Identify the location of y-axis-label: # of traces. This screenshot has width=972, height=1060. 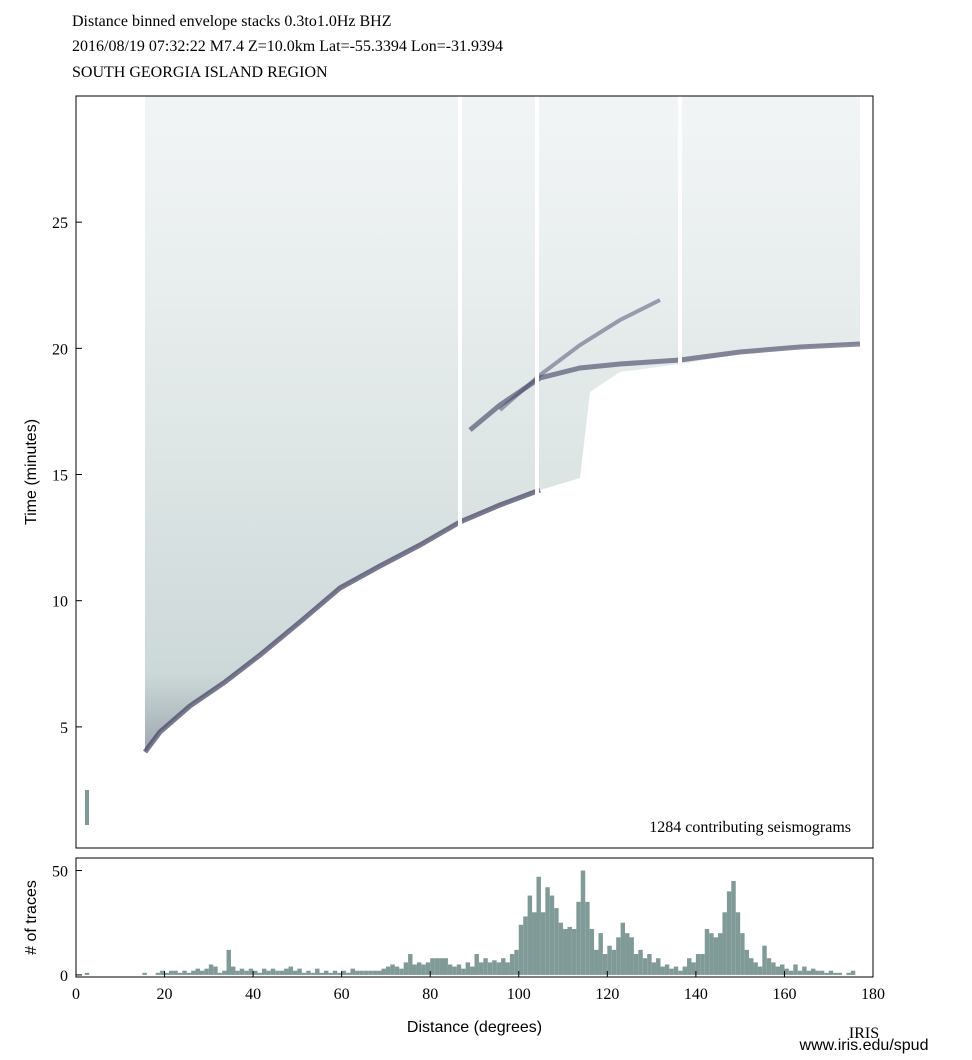
(31, 917).